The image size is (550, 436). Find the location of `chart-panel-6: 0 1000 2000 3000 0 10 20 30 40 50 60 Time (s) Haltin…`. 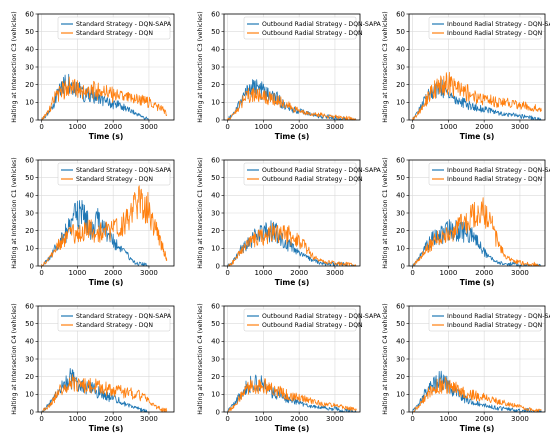

chart-panel-6: 0 1000 2000 3000 0 10 20 30 40 50 60 Time (s) Haltin… is located at coordinates (93, 367).